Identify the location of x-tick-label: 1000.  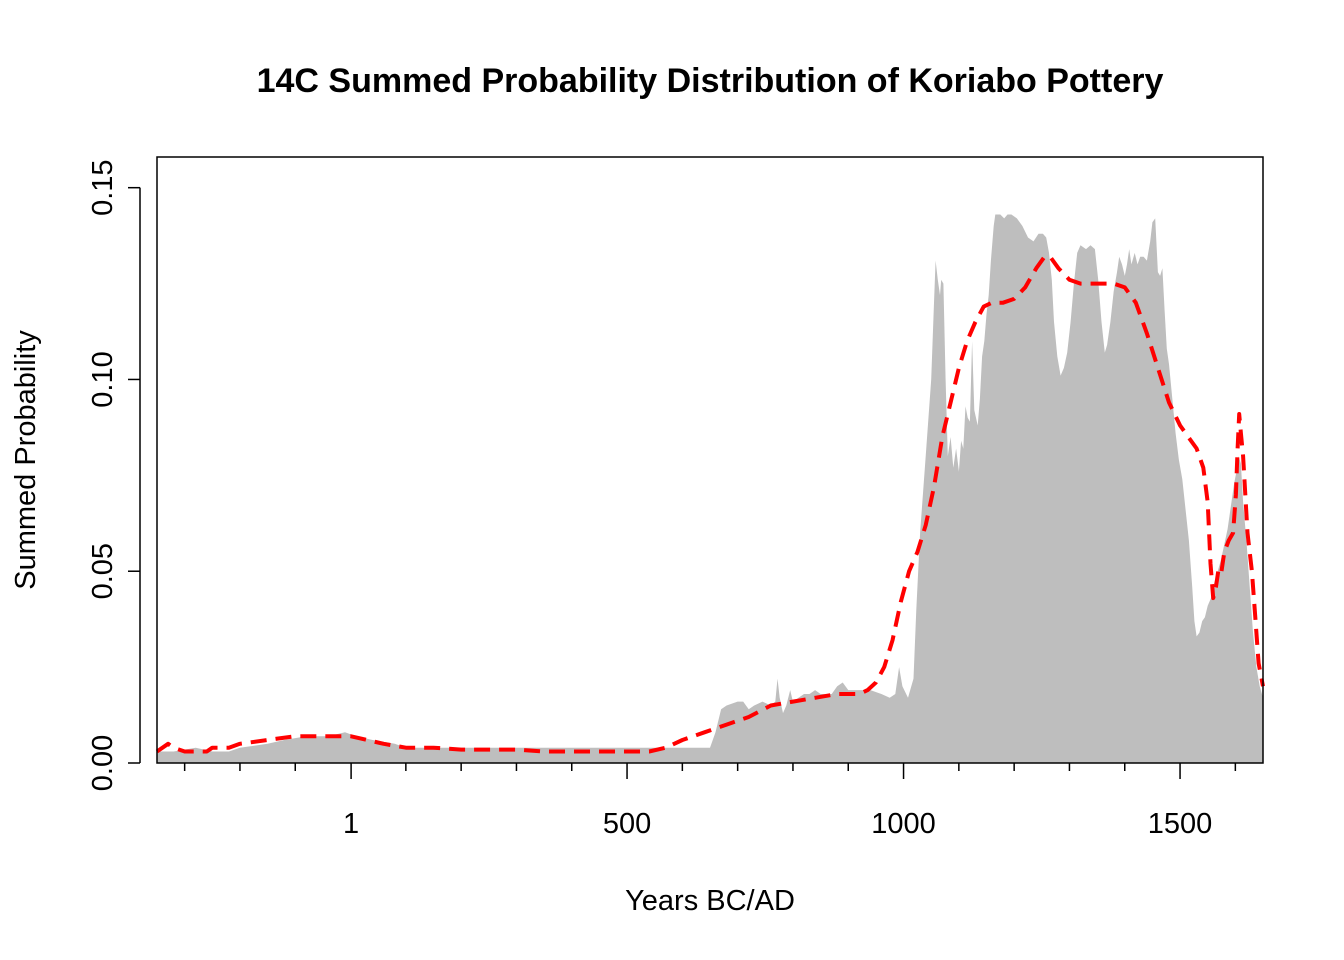
(903, 824).